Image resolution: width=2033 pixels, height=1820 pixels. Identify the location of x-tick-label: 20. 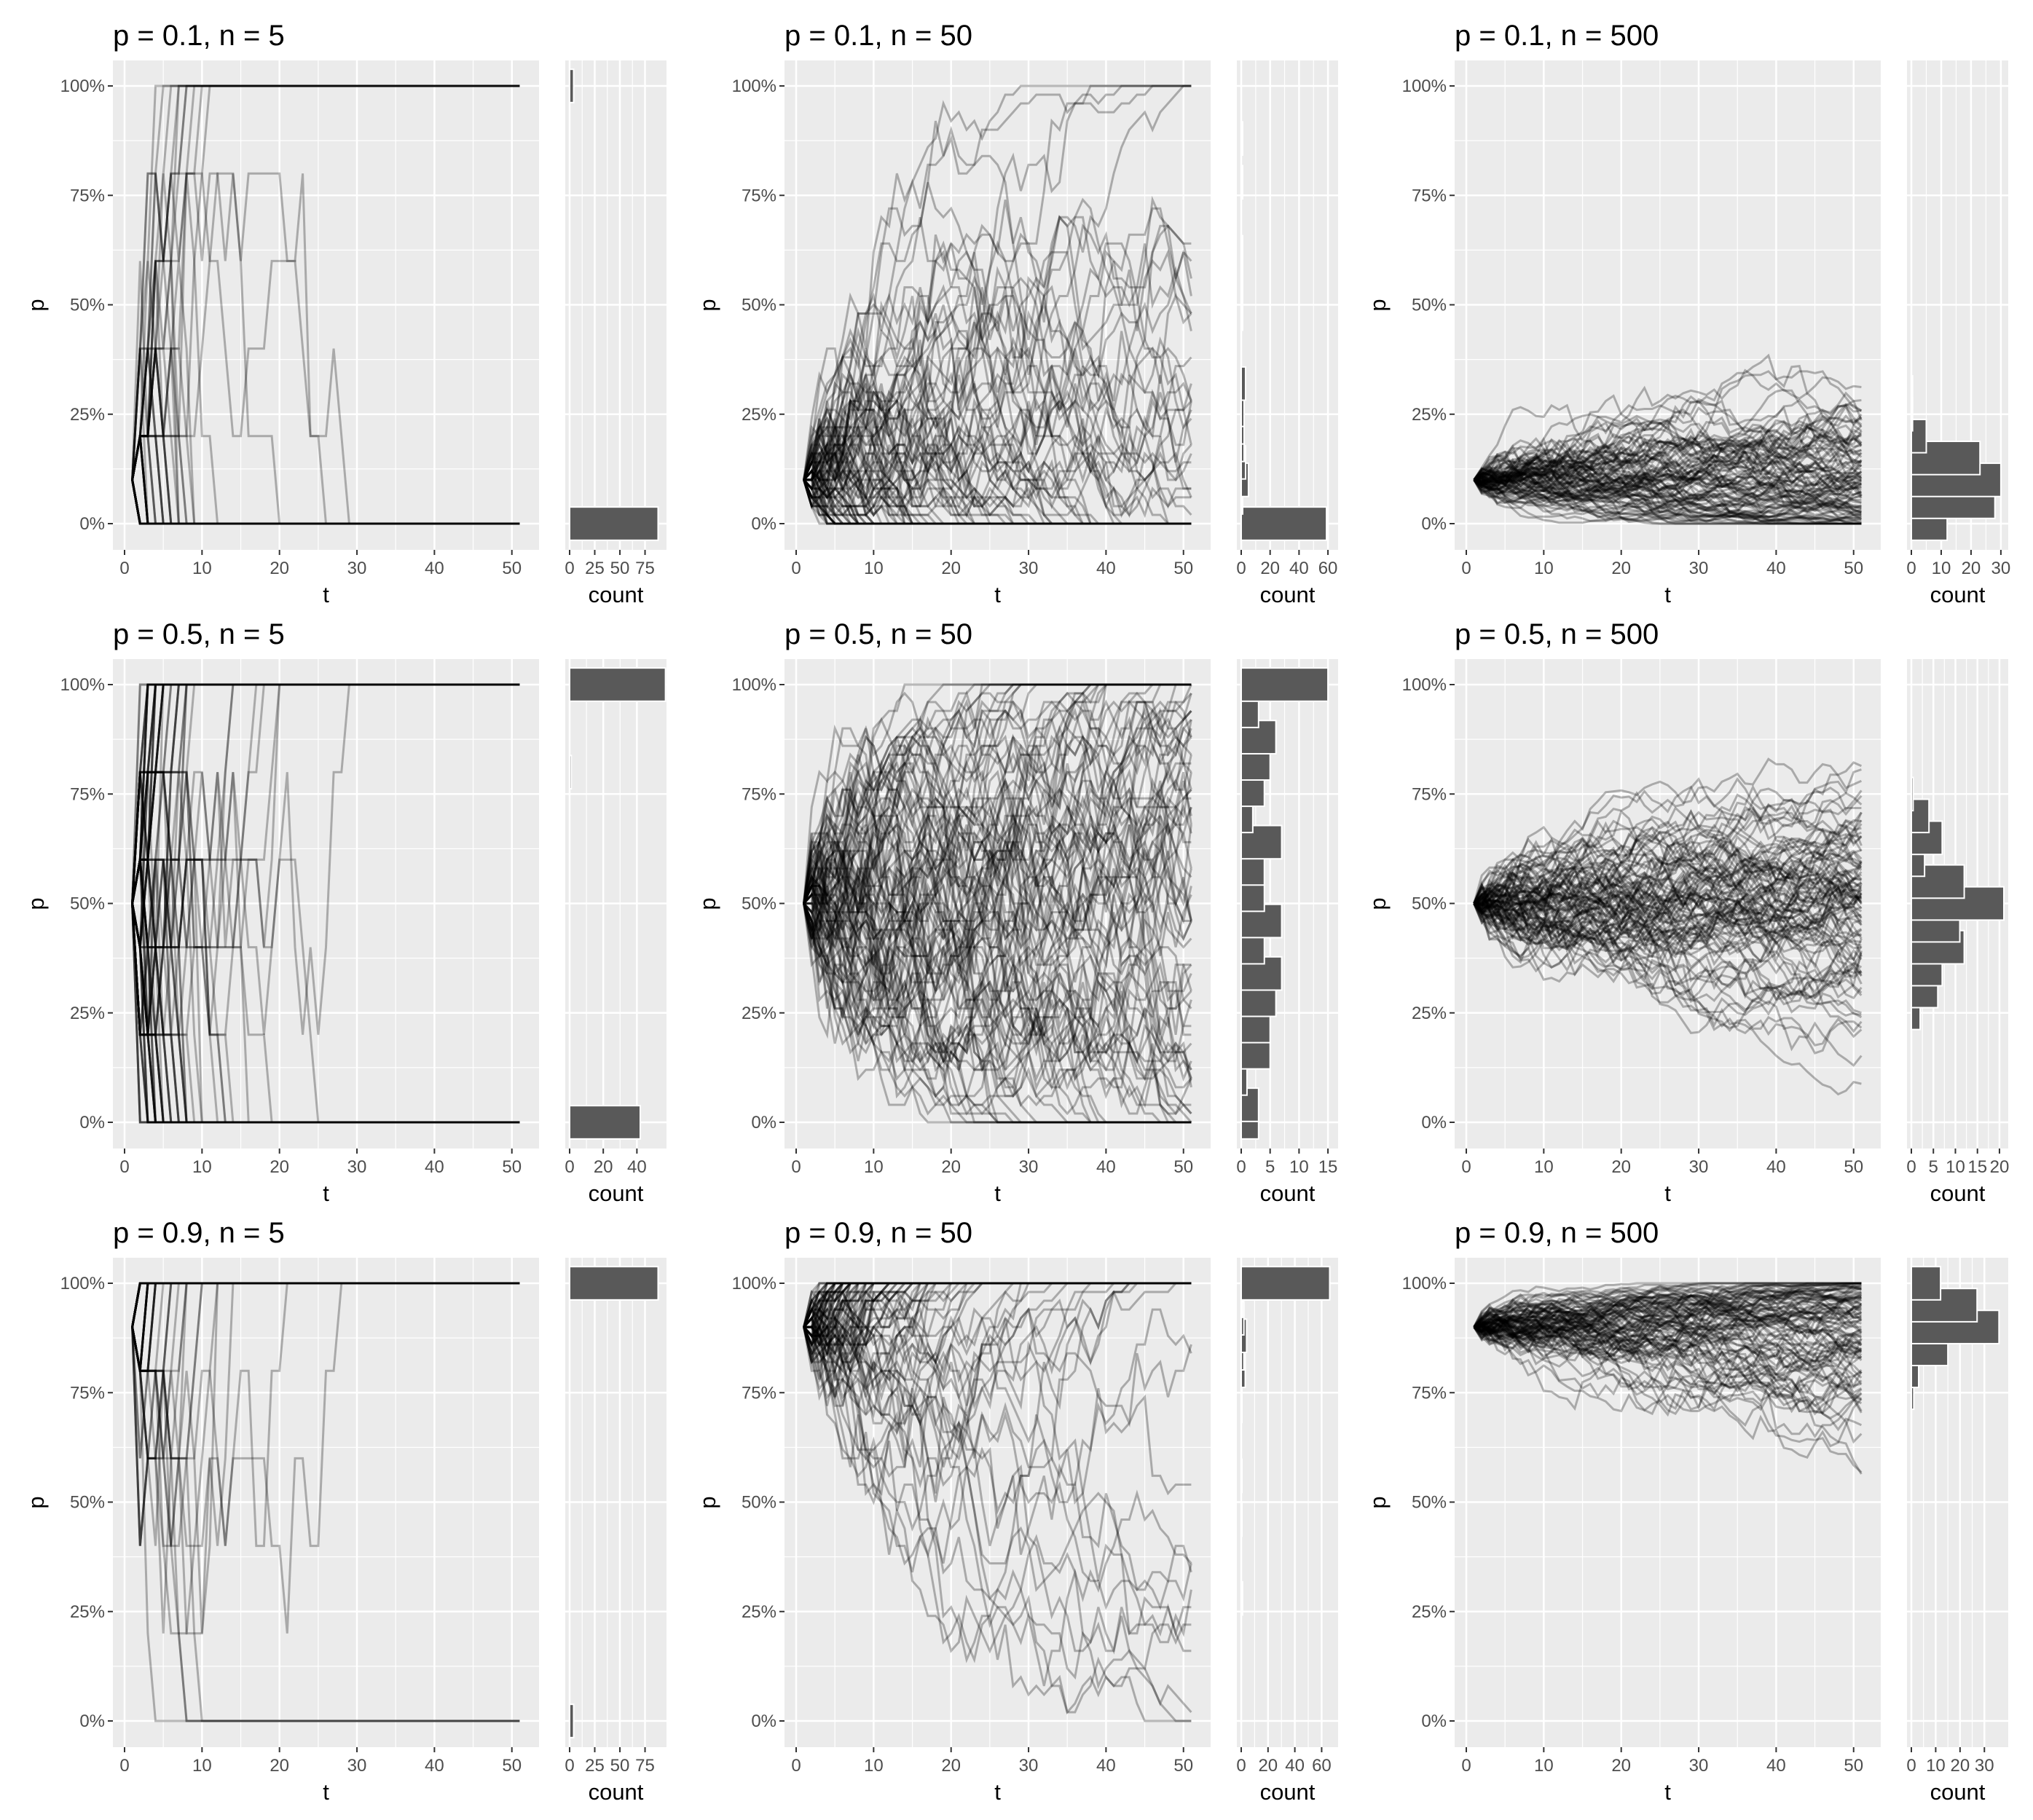
(1621, 1766).